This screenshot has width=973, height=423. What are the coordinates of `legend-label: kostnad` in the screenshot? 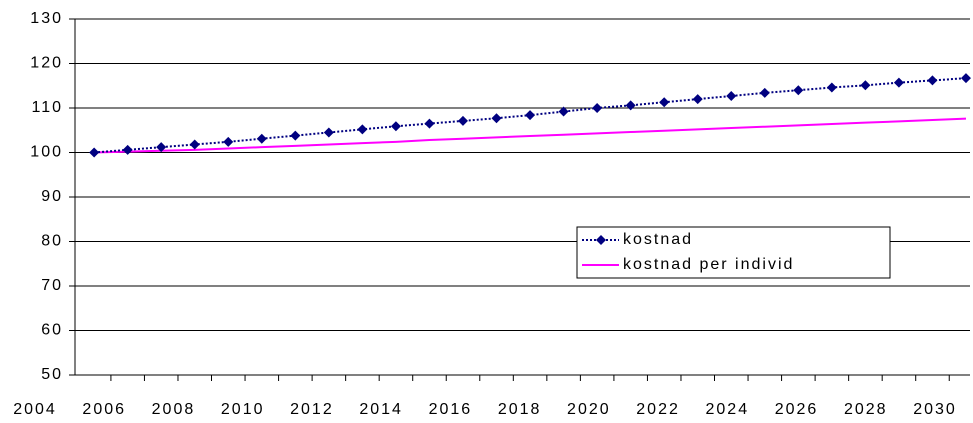 It's located at (658, 239).